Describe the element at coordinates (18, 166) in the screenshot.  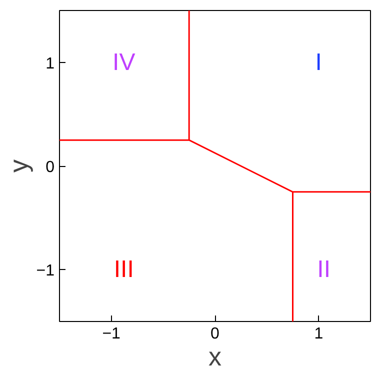
I see `y-axis-title: y` at that location.